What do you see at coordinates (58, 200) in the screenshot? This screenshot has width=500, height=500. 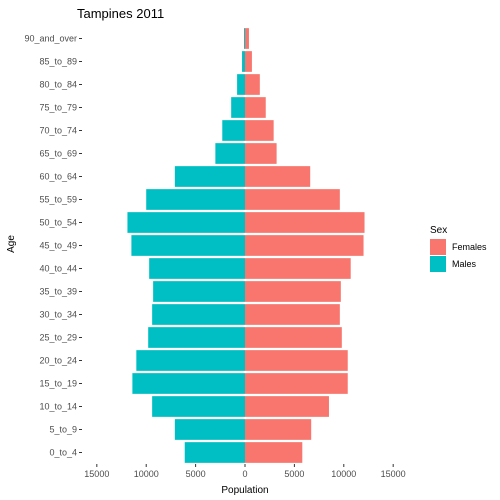 I see `y-tick-label: 55_to_59` at bounding box center [58, 200].